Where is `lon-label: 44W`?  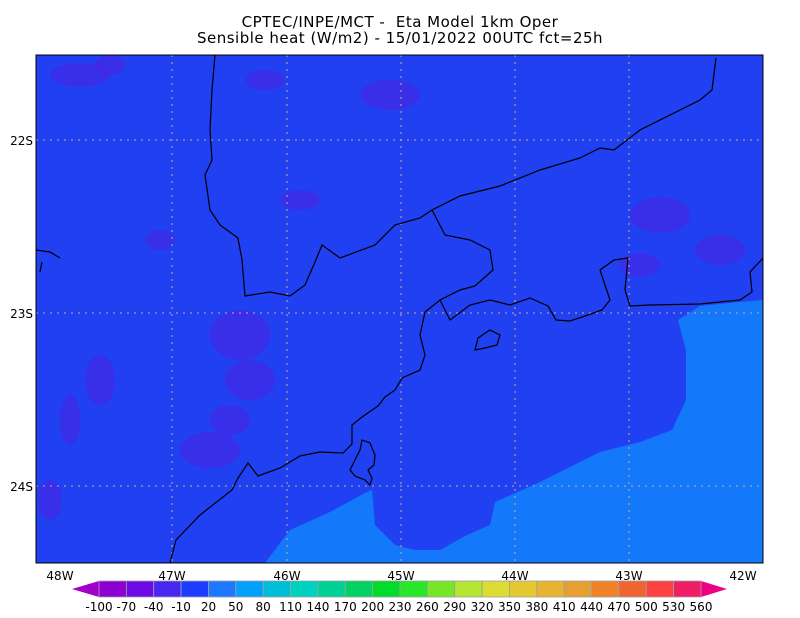 lon-label: 44W is located at coordinates (514, 576).